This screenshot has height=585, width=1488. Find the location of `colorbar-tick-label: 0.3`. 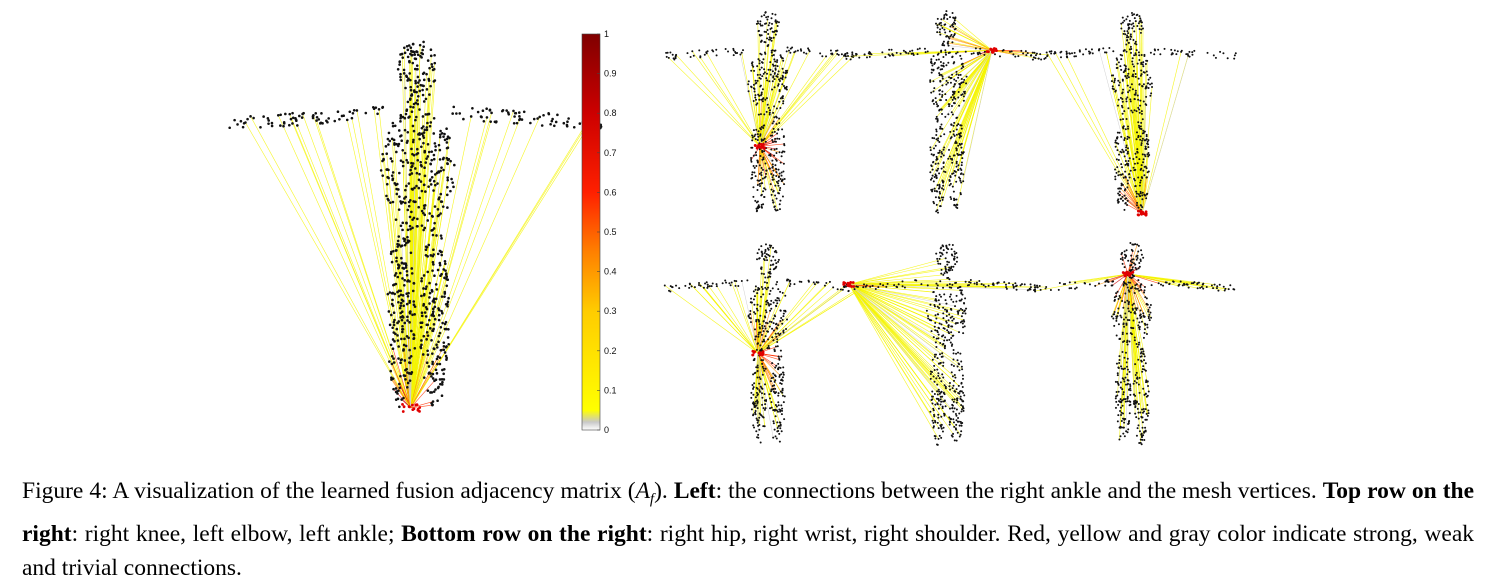

colorbar-tick-label: 0.3 is located at coordinates (610, 311).